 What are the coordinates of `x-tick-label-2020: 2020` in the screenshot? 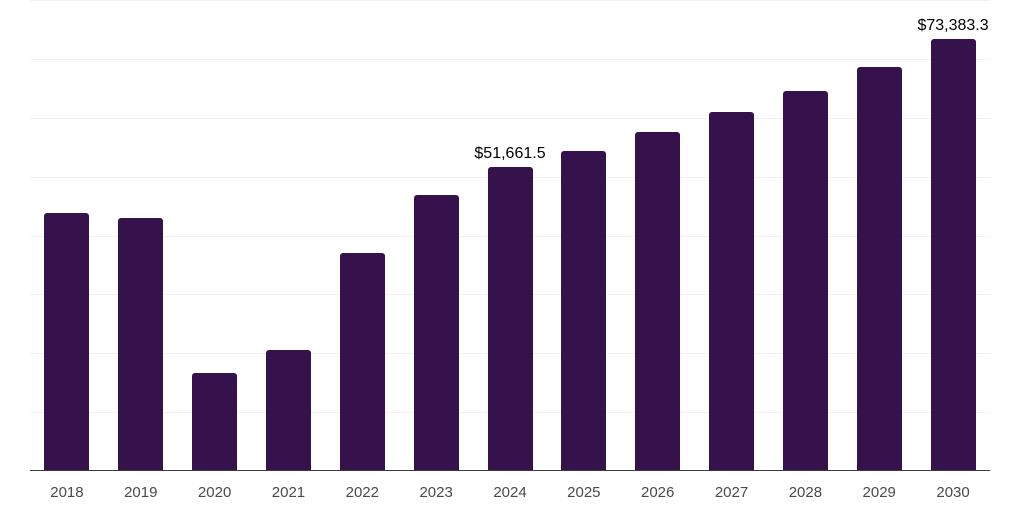 It's located at (214, 492).